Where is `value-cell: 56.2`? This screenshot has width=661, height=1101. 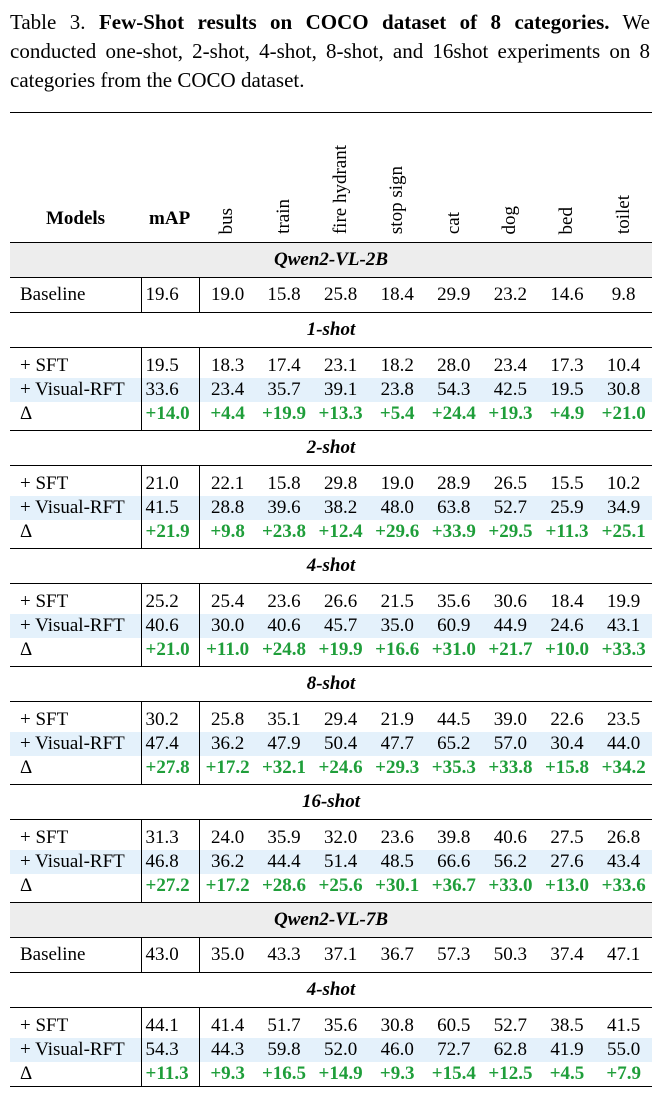 value-cell: 56.2 is located at coordinates (510, 862).